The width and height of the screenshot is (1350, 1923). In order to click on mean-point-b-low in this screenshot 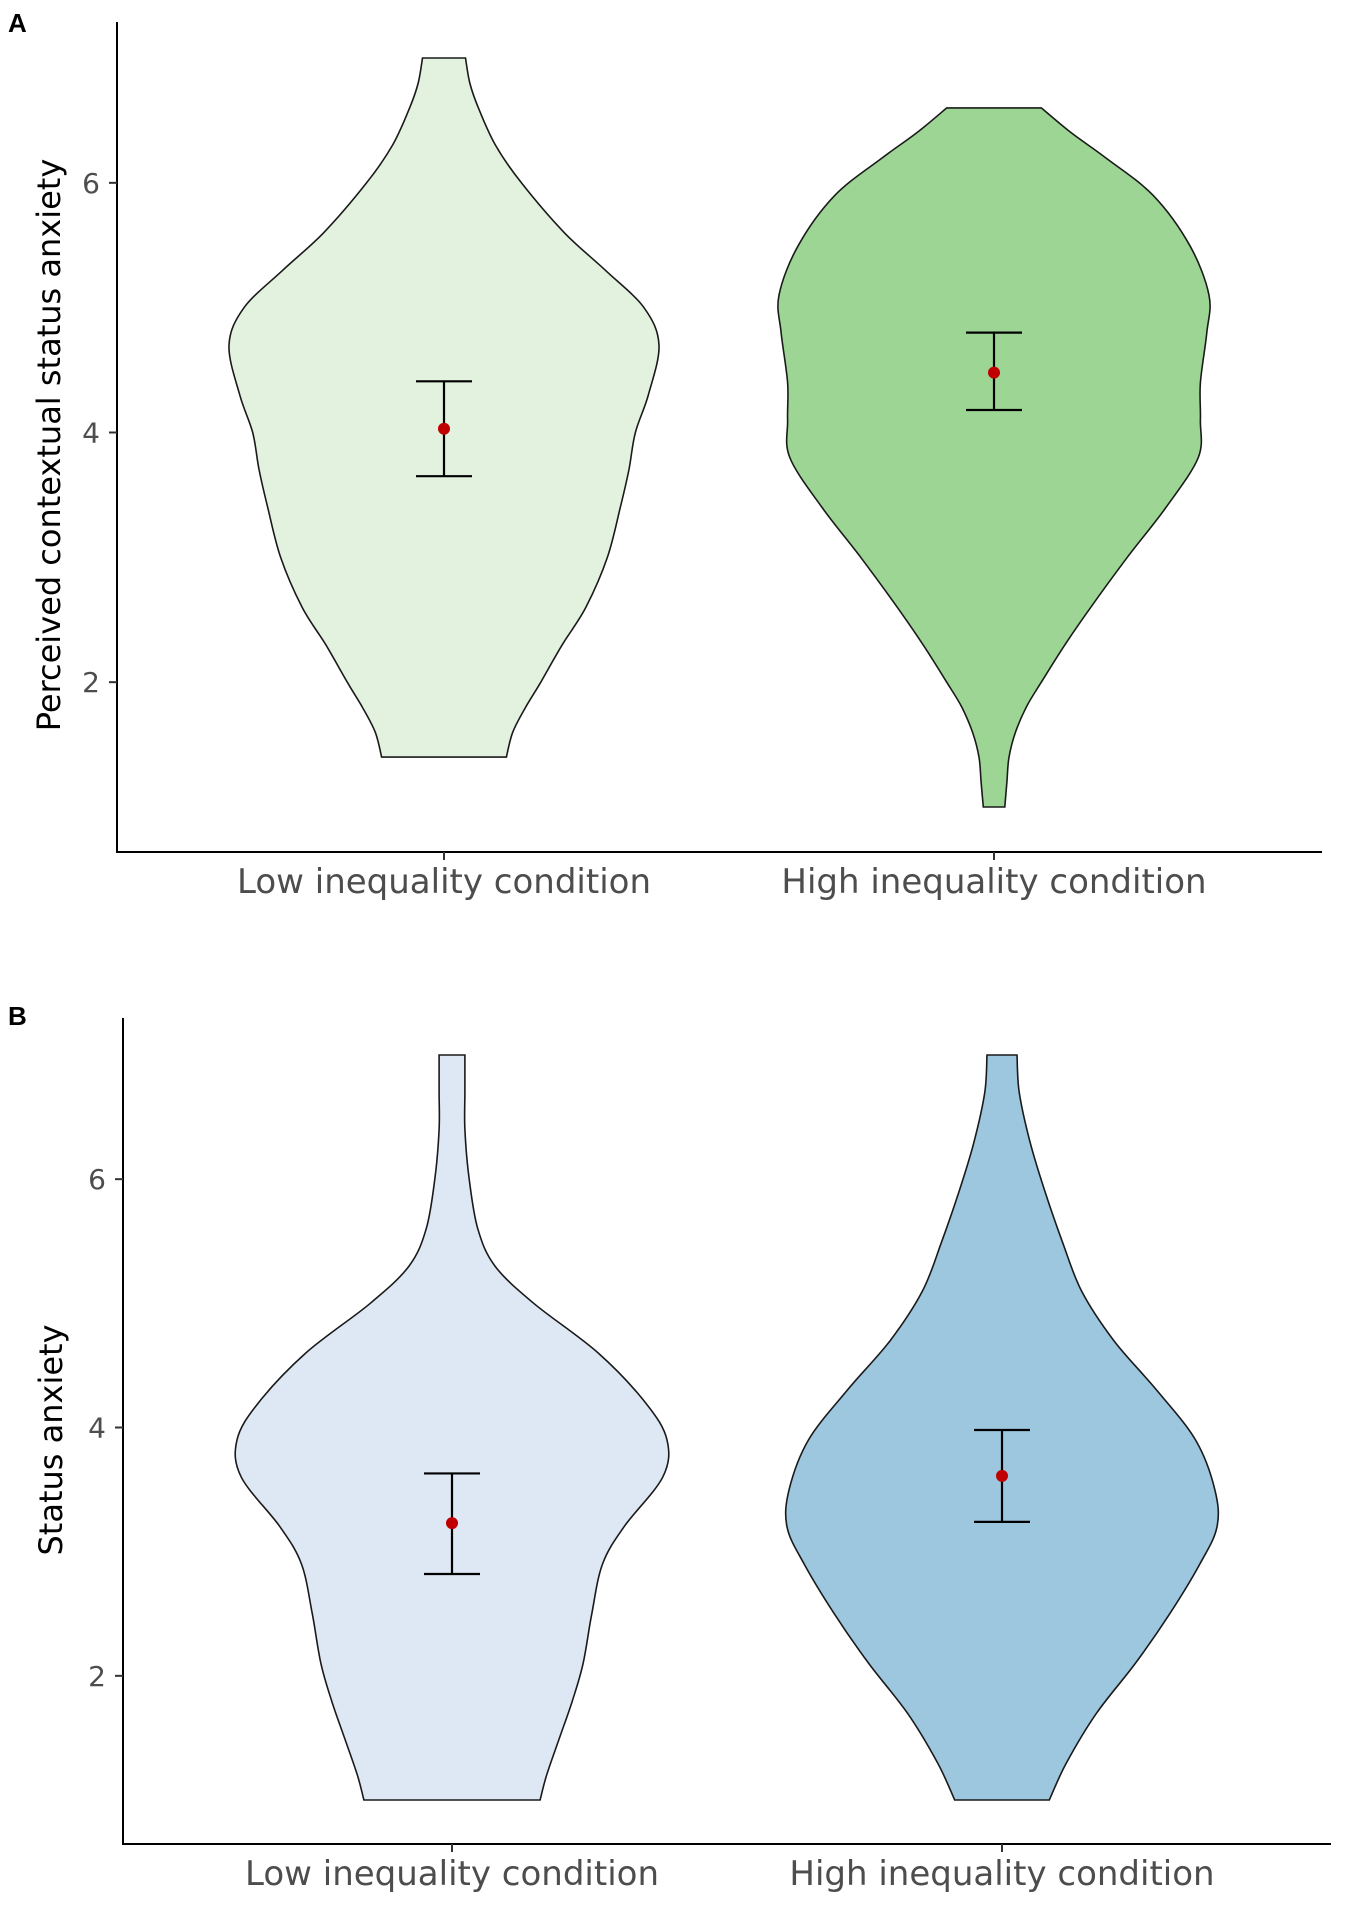, I will do `click(452, 1523)`.